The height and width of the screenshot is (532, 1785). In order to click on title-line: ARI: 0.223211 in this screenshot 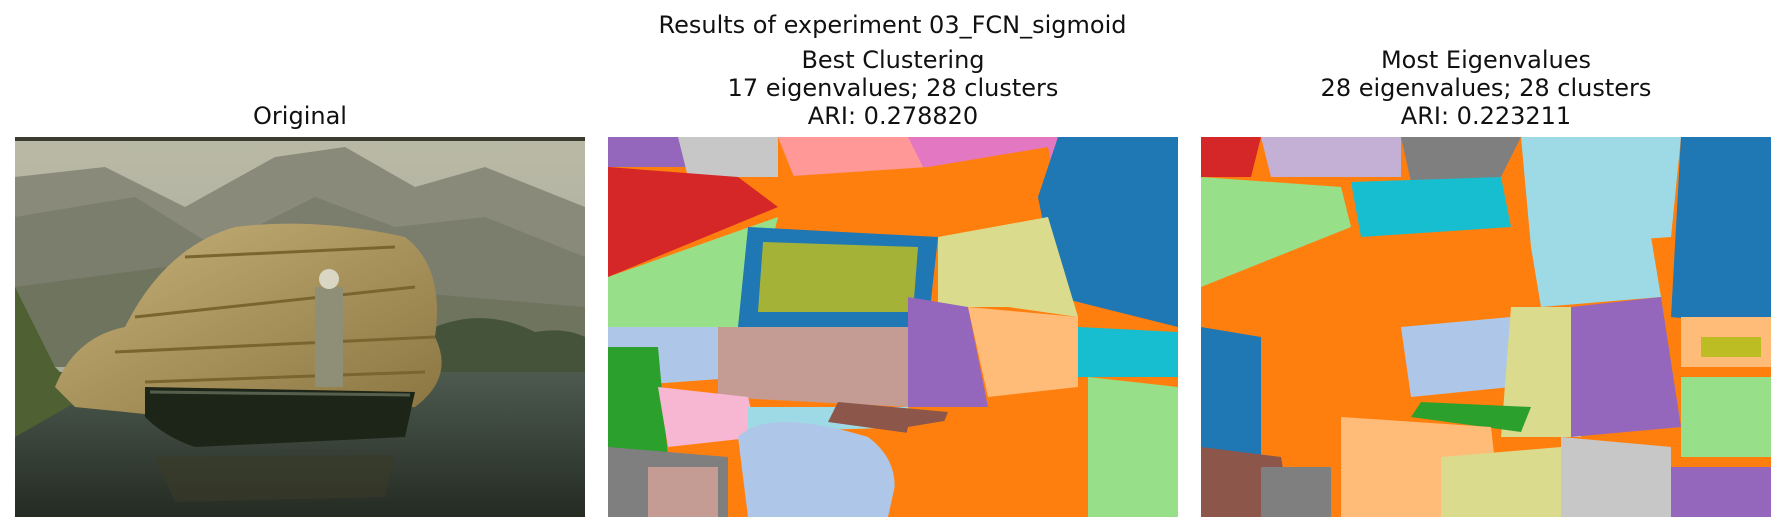, I will do `click(1486, 116)`.